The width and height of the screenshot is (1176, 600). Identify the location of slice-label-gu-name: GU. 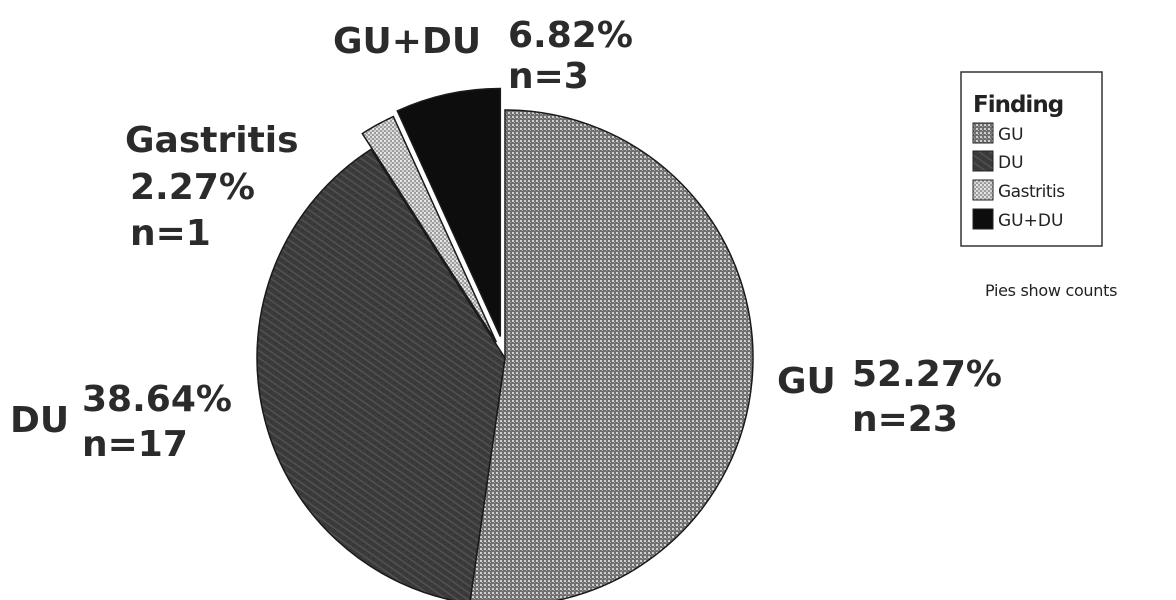
(806, 381).